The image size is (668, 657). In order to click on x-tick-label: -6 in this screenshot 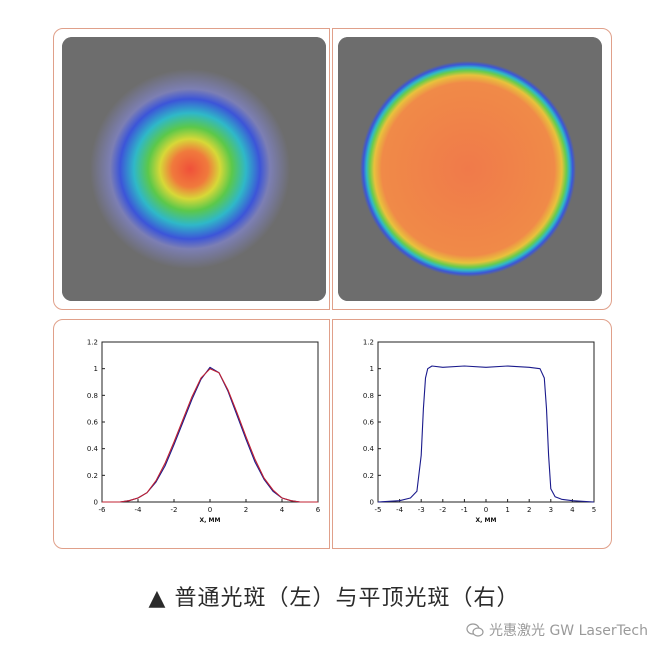, I will do `click(103, 510)`.